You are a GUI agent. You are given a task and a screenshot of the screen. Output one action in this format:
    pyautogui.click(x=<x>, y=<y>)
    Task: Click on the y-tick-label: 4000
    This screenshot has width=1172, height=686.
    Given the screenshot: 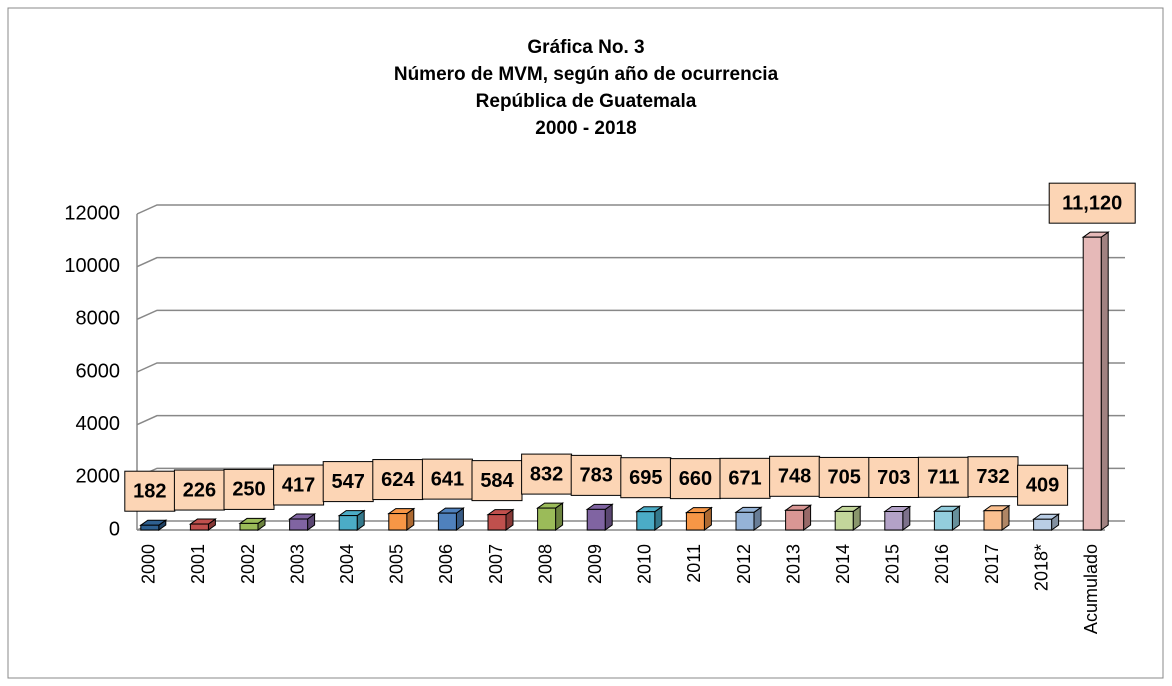 What is the action you would take?
    pyautogui.click(x=98, y=424)
    